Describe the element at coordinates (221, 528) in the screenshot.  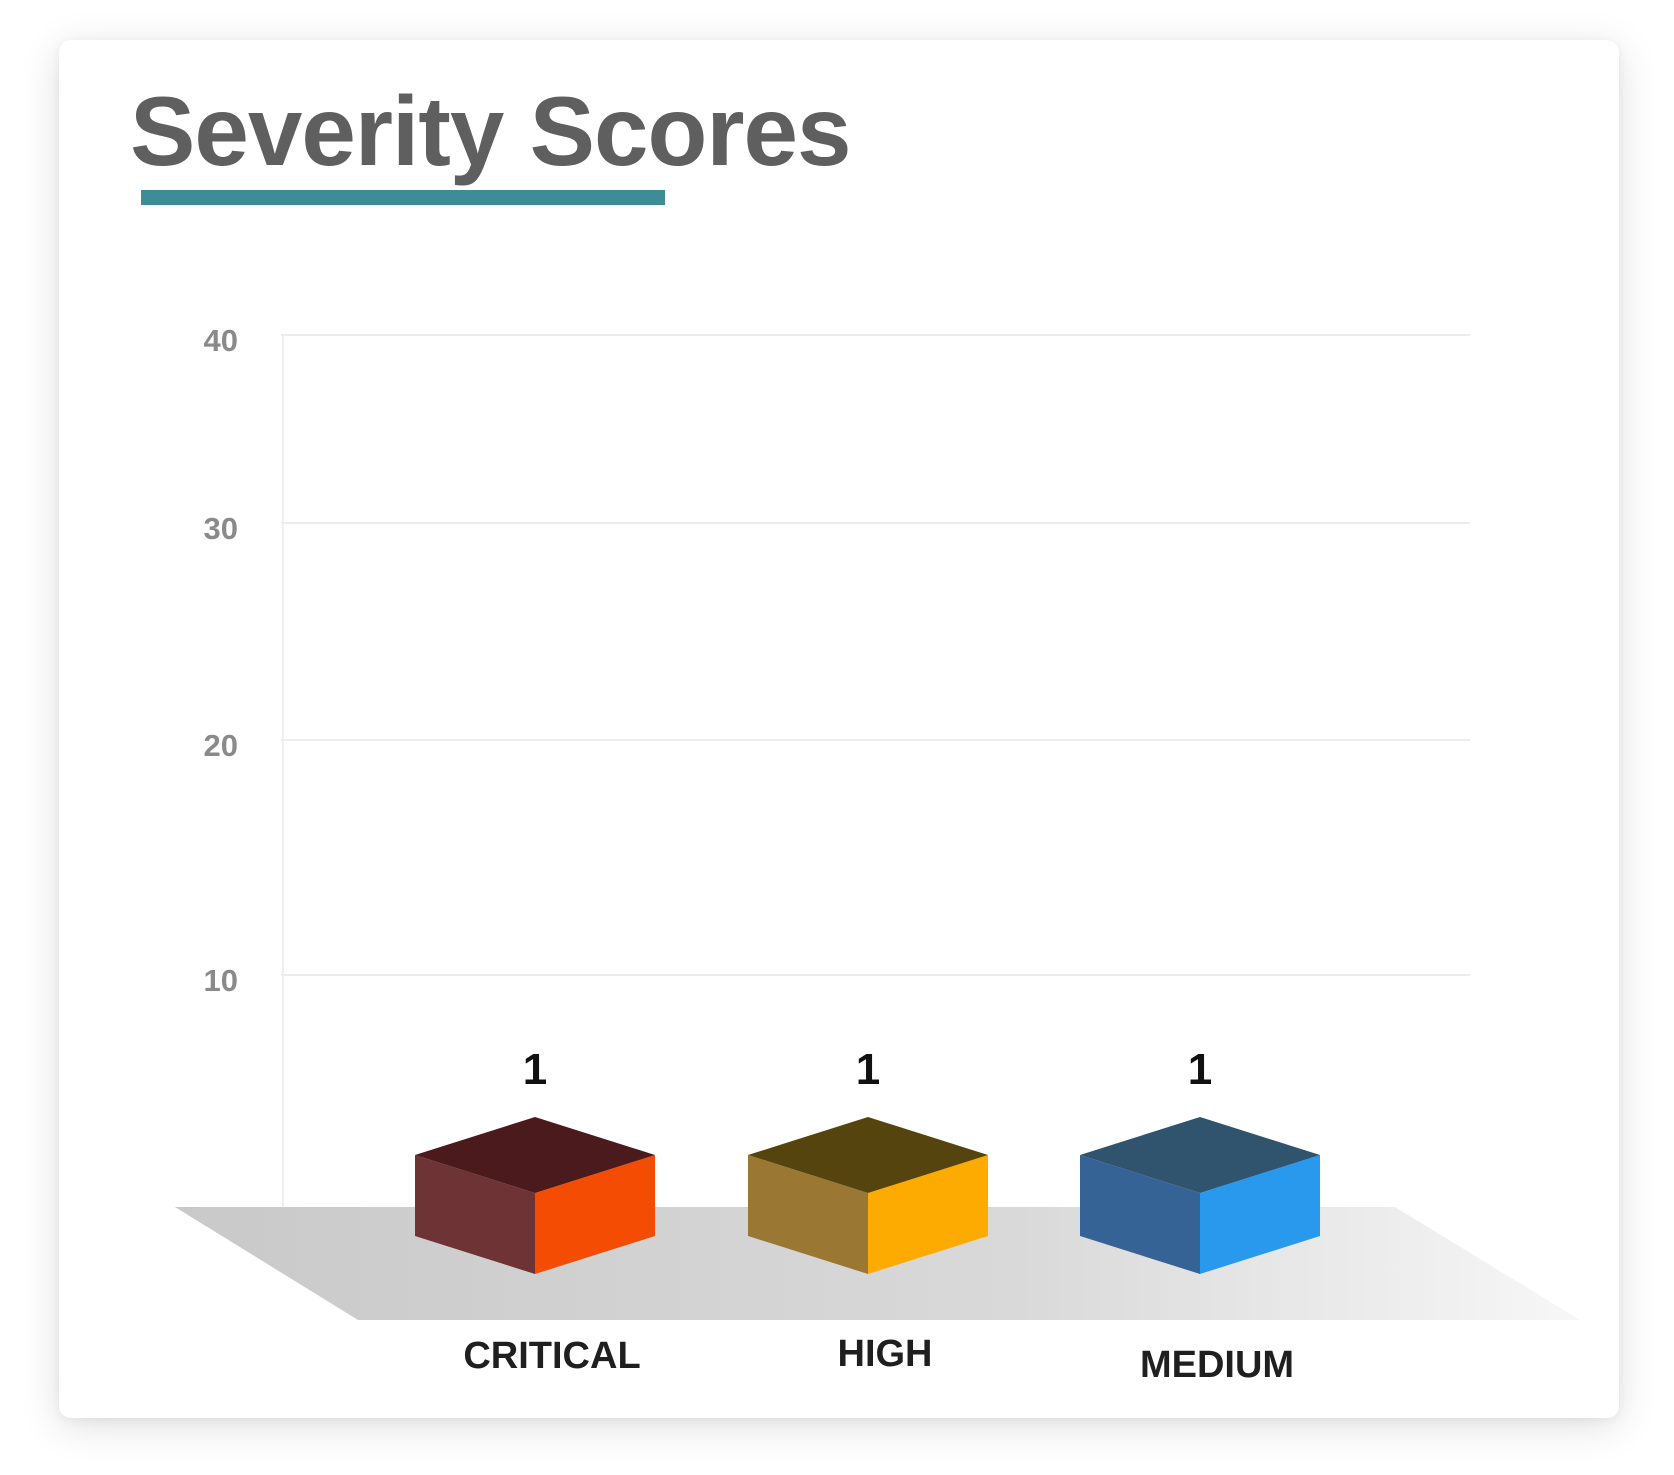
I see `y-tick-label: 30` at that location.